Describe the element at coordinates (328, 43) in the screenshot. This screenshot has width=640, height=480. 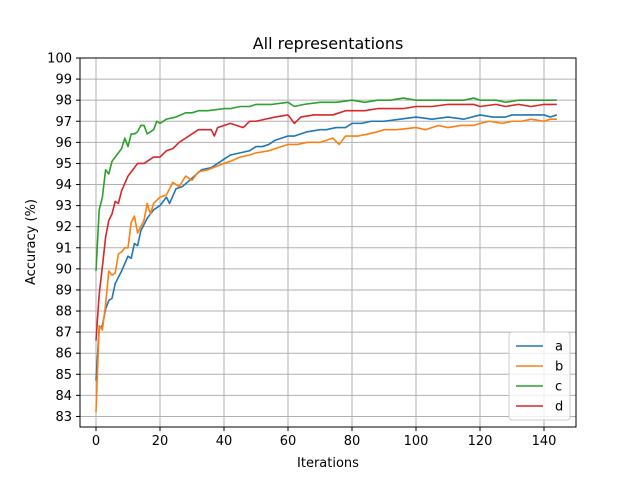
I see `chart-title: All representations` at that location.